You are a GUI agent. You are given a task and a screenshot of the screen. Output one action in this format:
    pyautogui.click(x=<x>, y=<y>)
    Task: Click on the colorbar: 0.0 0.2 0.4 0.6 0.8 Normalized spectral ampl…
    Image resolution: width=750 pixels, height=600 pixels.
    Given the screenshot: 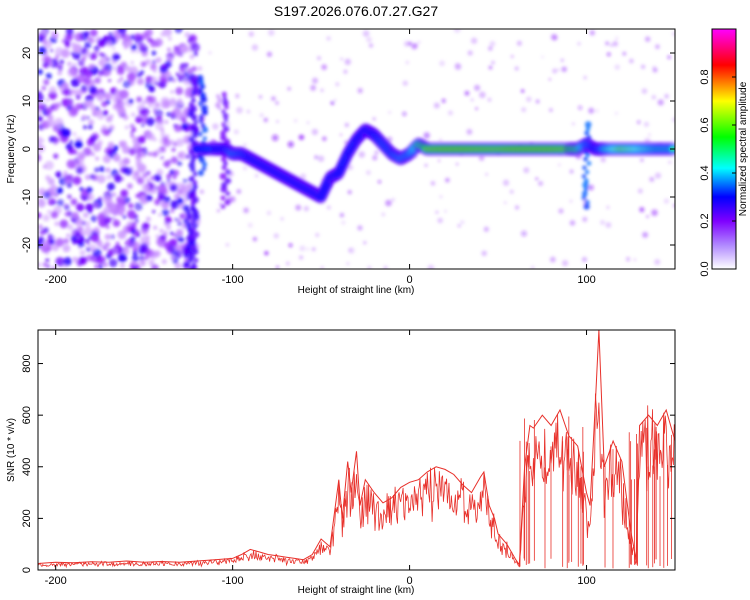 What is the action you would take?
    pyautogui.click(x=724, y=152)
    